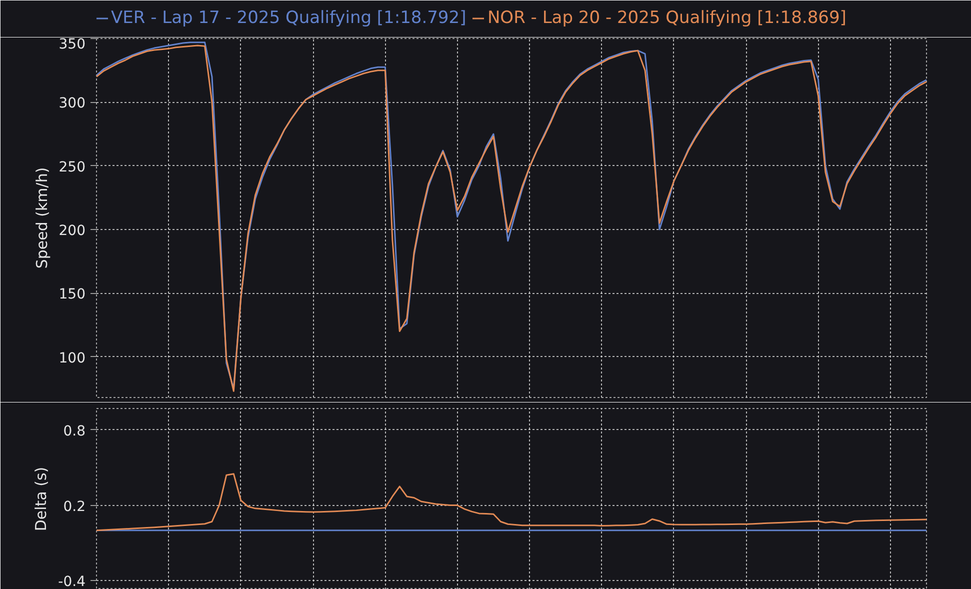  Describe the element at coordinates (72, 167) in the screenshot. I see `y-tick-label: 250` at that location.